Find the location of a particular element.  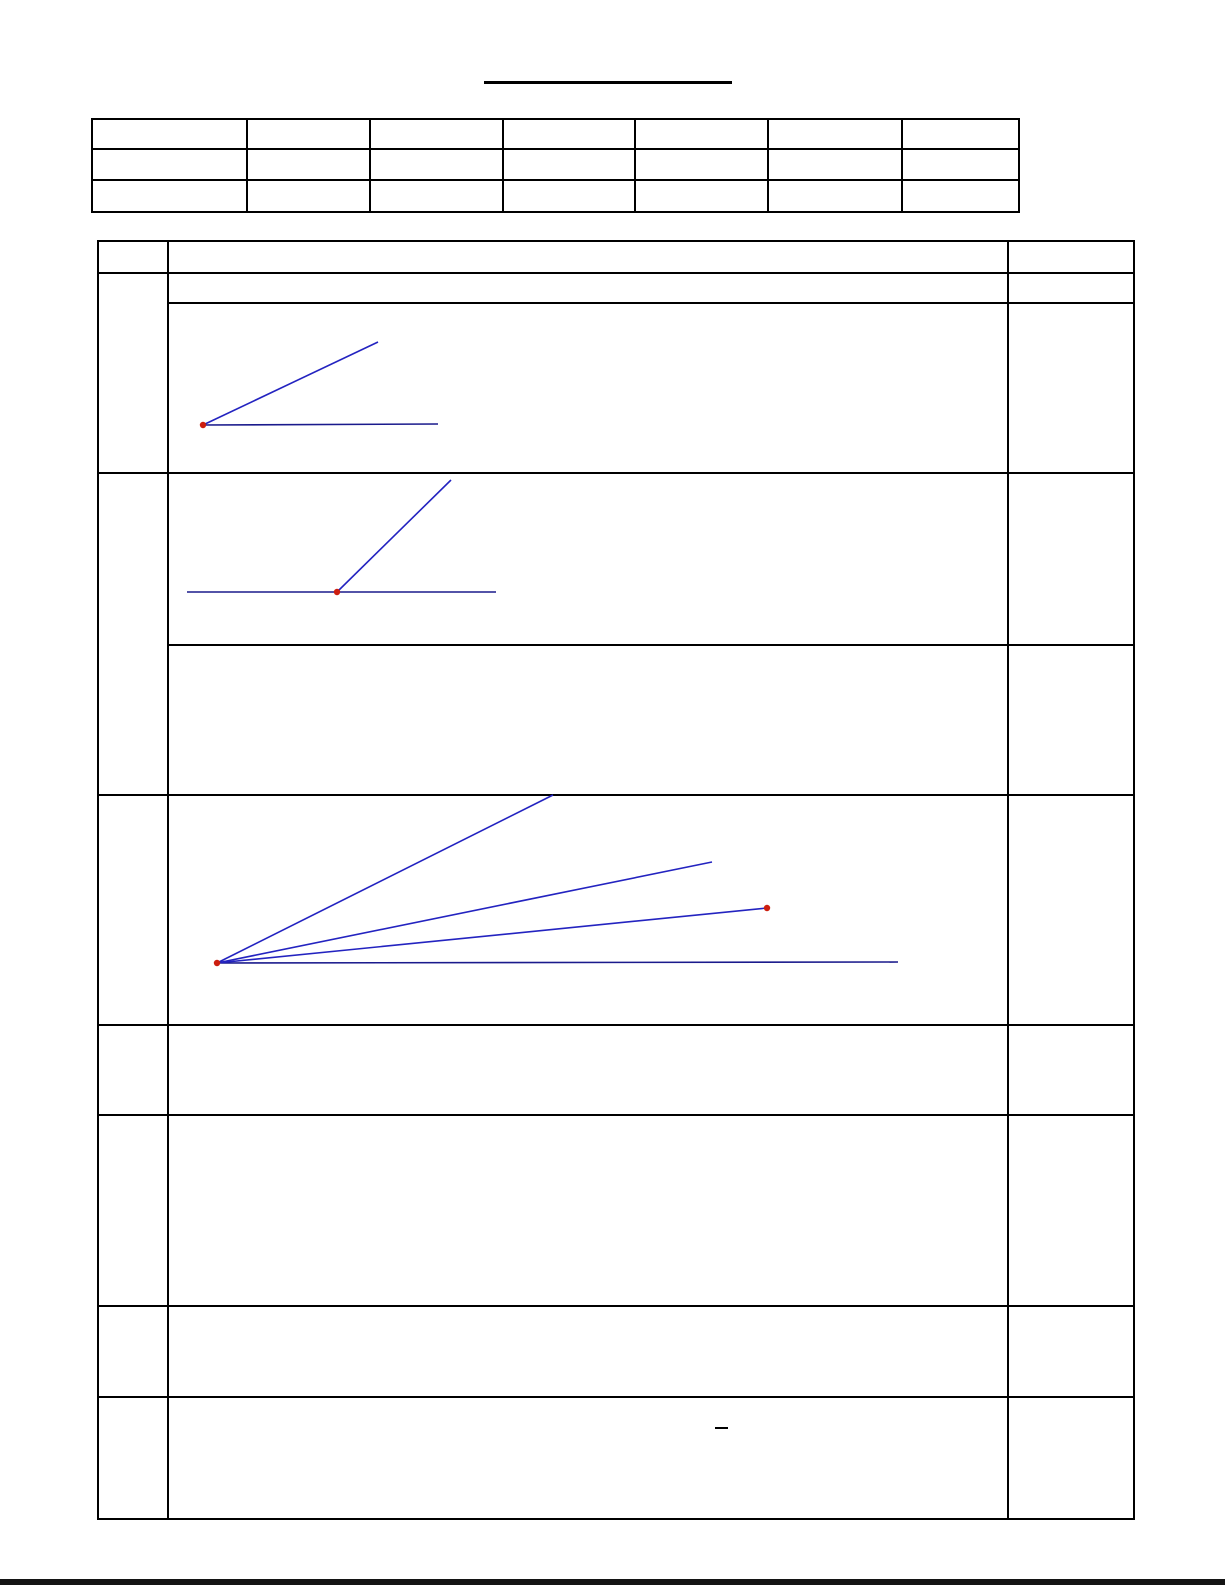

header-question-cell is located at coordinates (588, 257).